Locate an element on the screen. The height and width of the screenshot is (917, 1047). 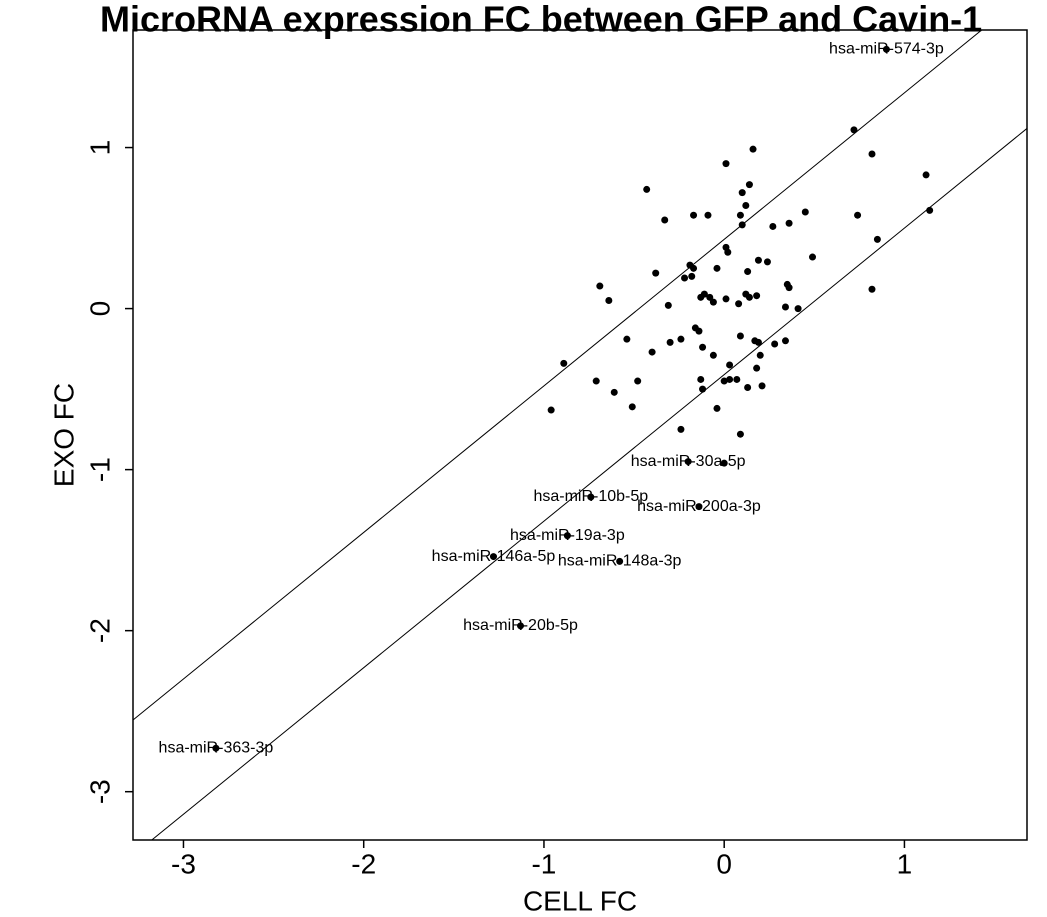
x-tick-label: -1 is located at coordinates (543, 863).